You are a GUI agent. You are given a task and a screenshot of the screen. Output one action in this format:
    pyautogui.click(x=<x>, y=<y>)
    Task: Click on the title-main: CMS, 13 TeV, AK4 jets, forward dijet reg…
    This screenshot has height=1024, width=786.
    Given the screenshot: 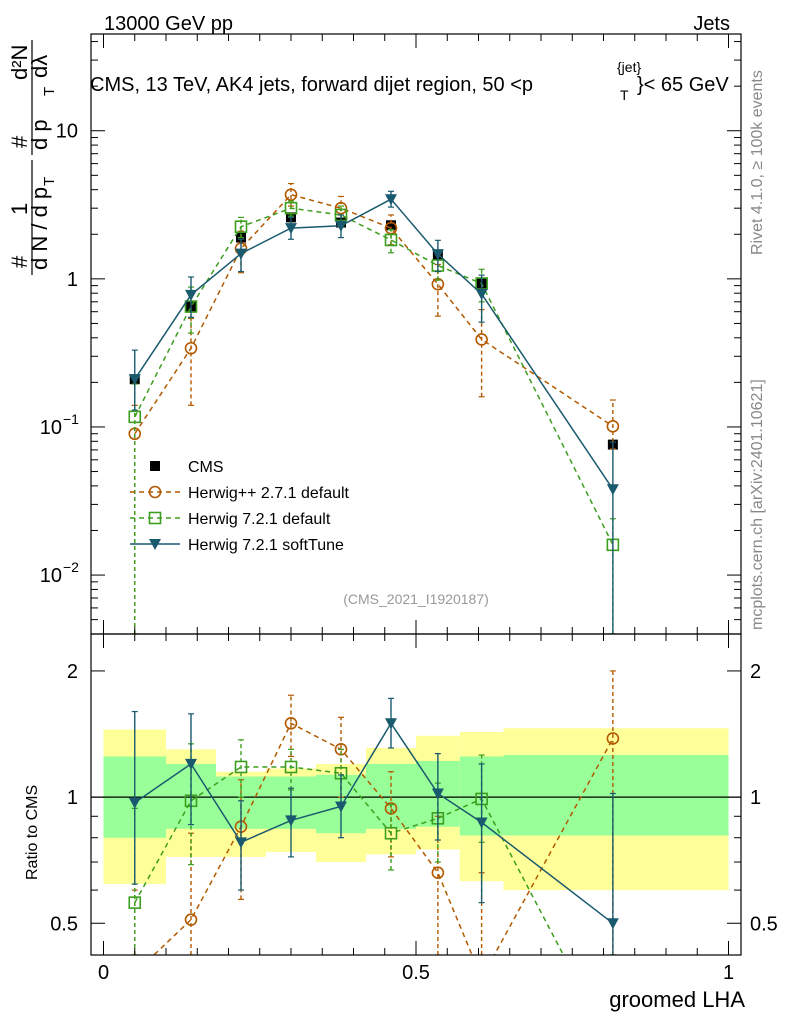 What is the action you would take?
    pyautogui.click(x=311, y=85)
    